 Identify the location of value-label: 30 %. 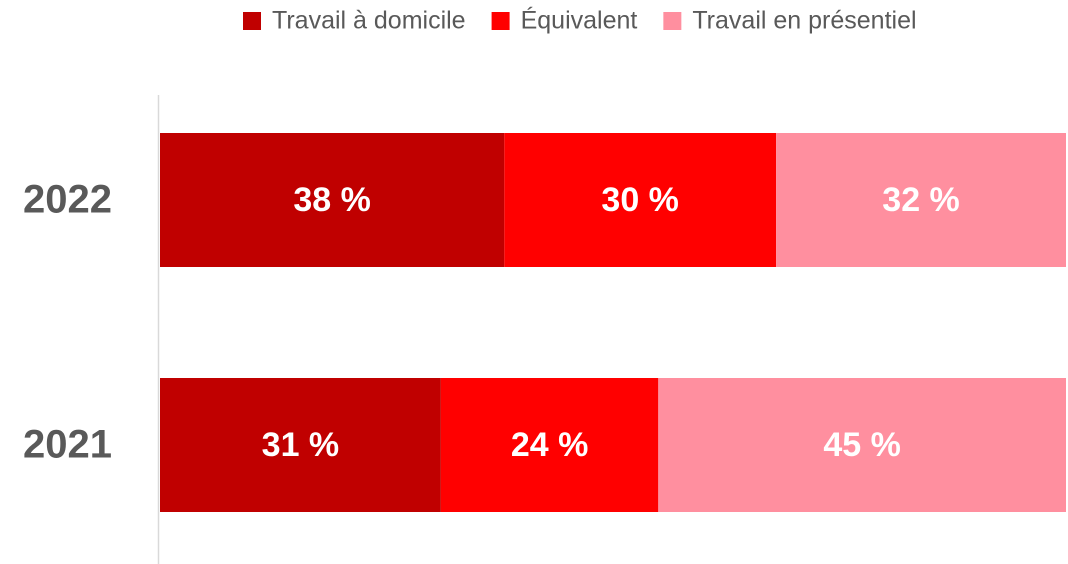
(640, 200).